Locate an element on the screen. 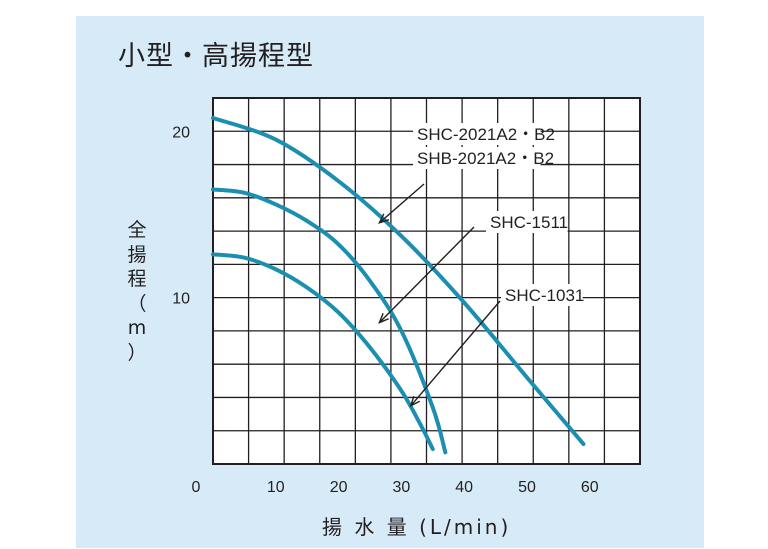  x-axis-label: 揚 水 量 (L/min) is located at coordinates (417, 527).